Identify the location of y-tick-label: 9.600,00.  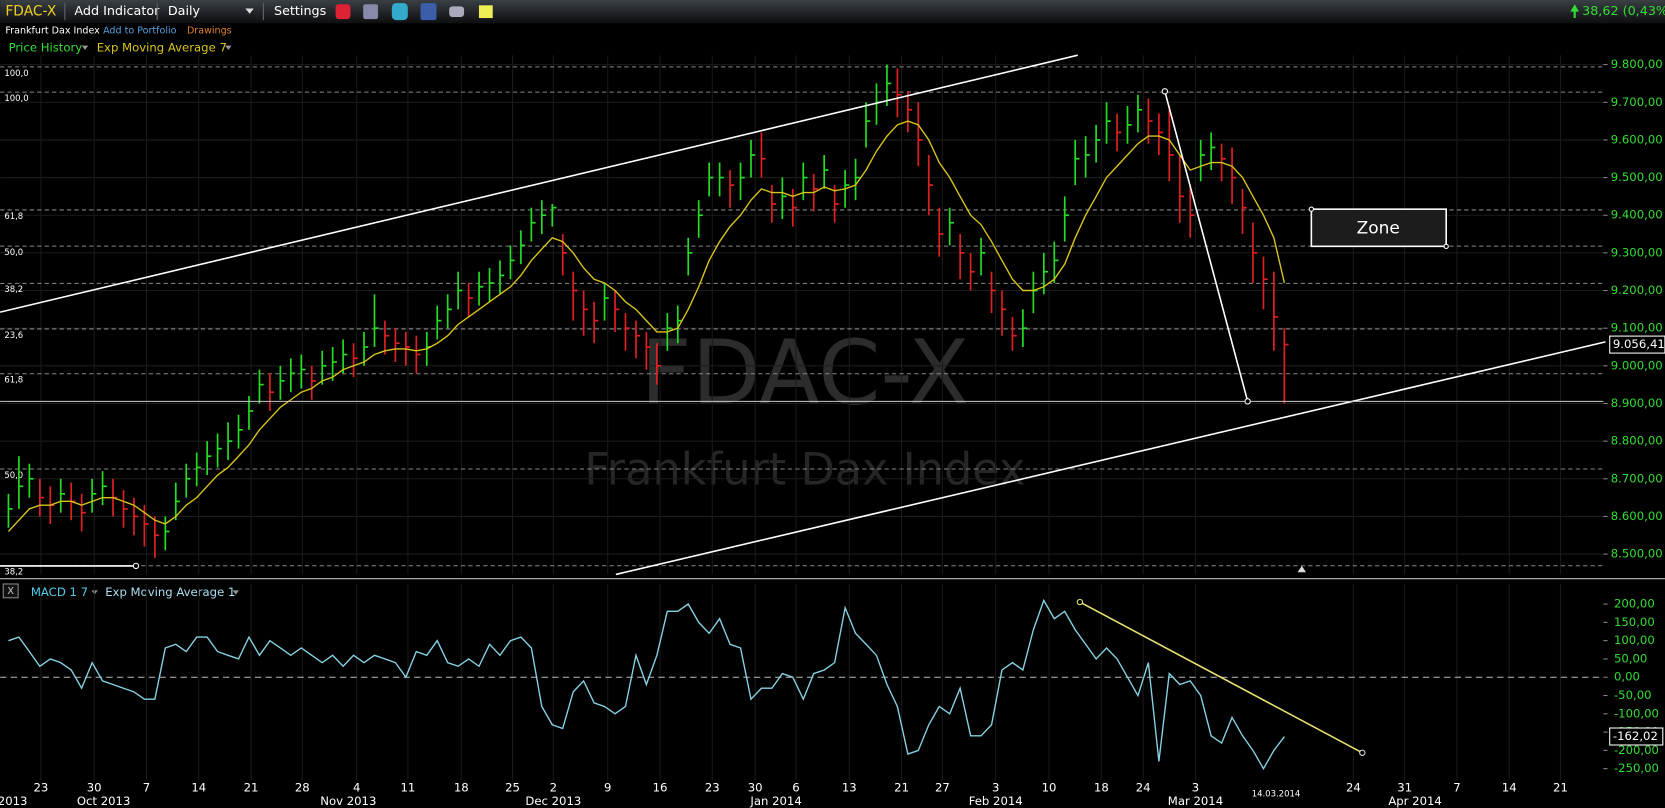
(1637, 139).